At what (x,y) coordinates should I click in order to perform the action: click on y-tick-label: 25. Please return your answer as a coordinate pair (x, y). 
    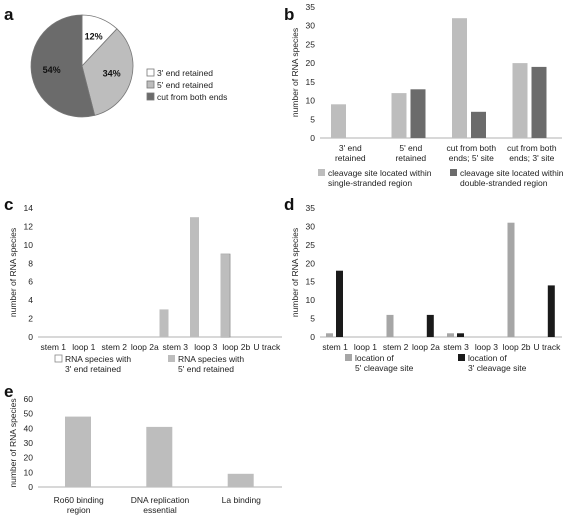
    Looking at the image, I should click on (311, 245).